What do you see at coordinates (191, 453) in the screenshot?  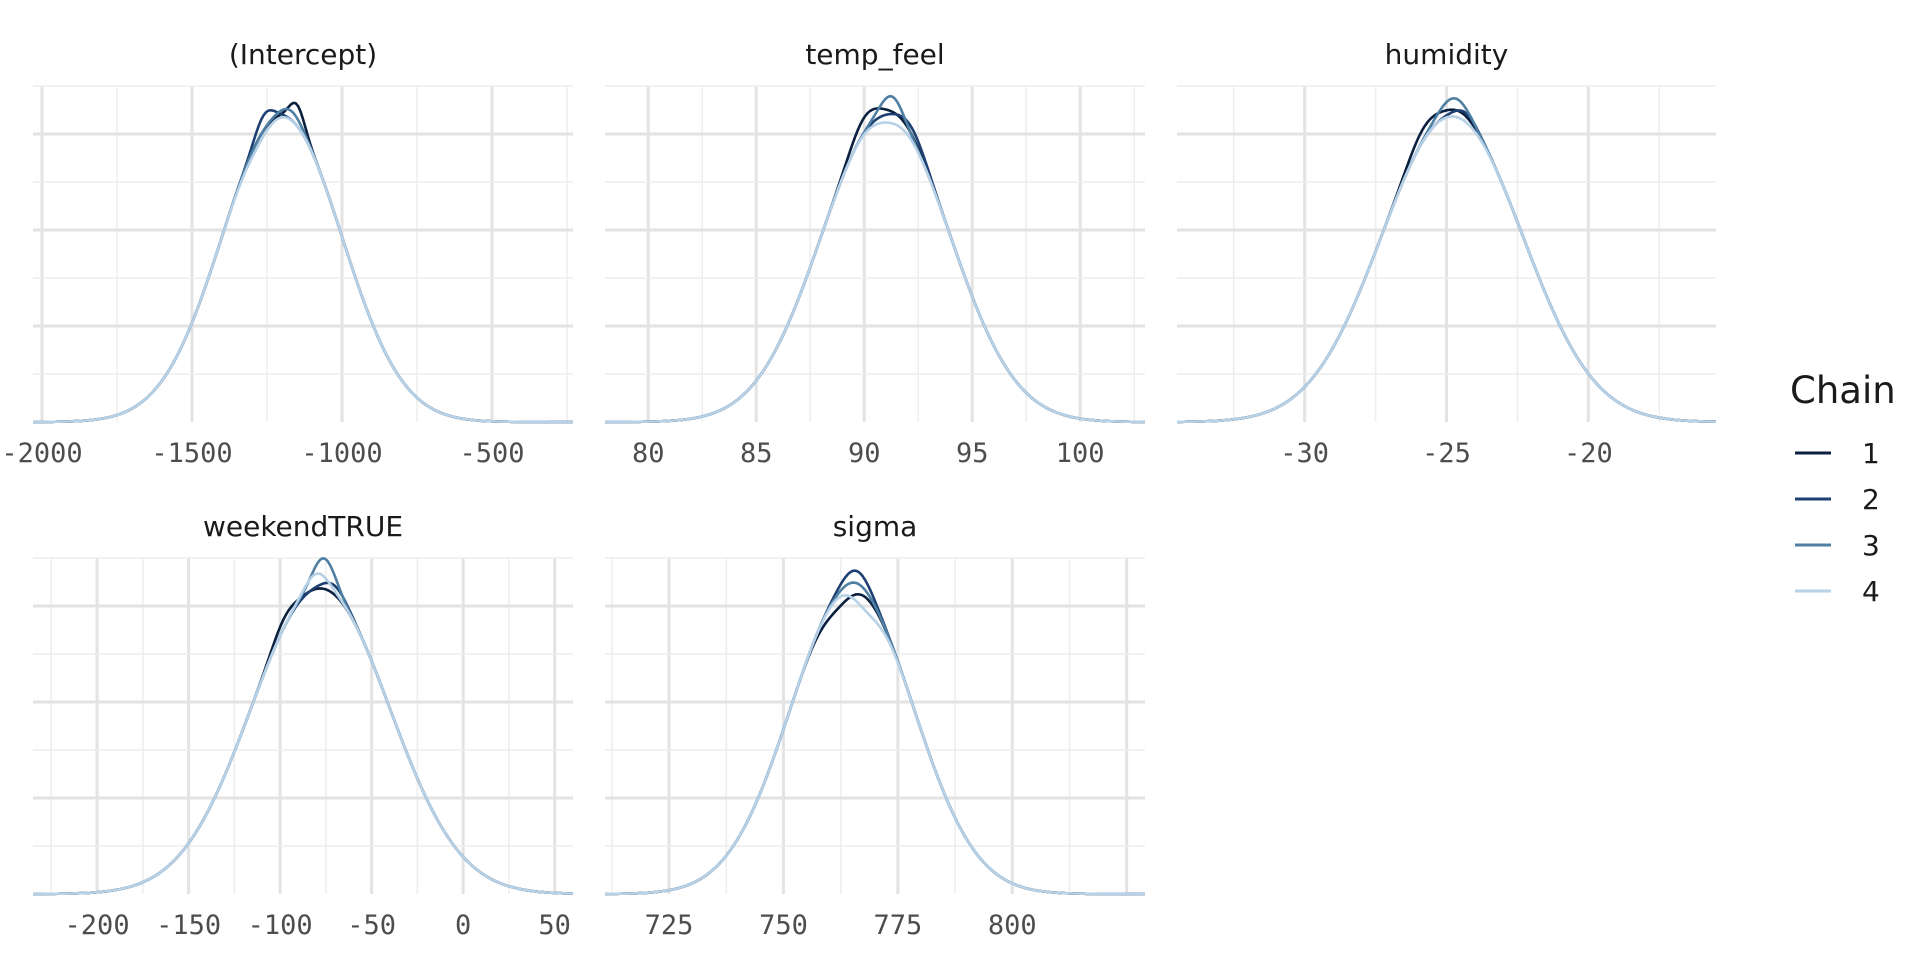 I see `x-tick-label: -1500` at bounding box center [191, 453].